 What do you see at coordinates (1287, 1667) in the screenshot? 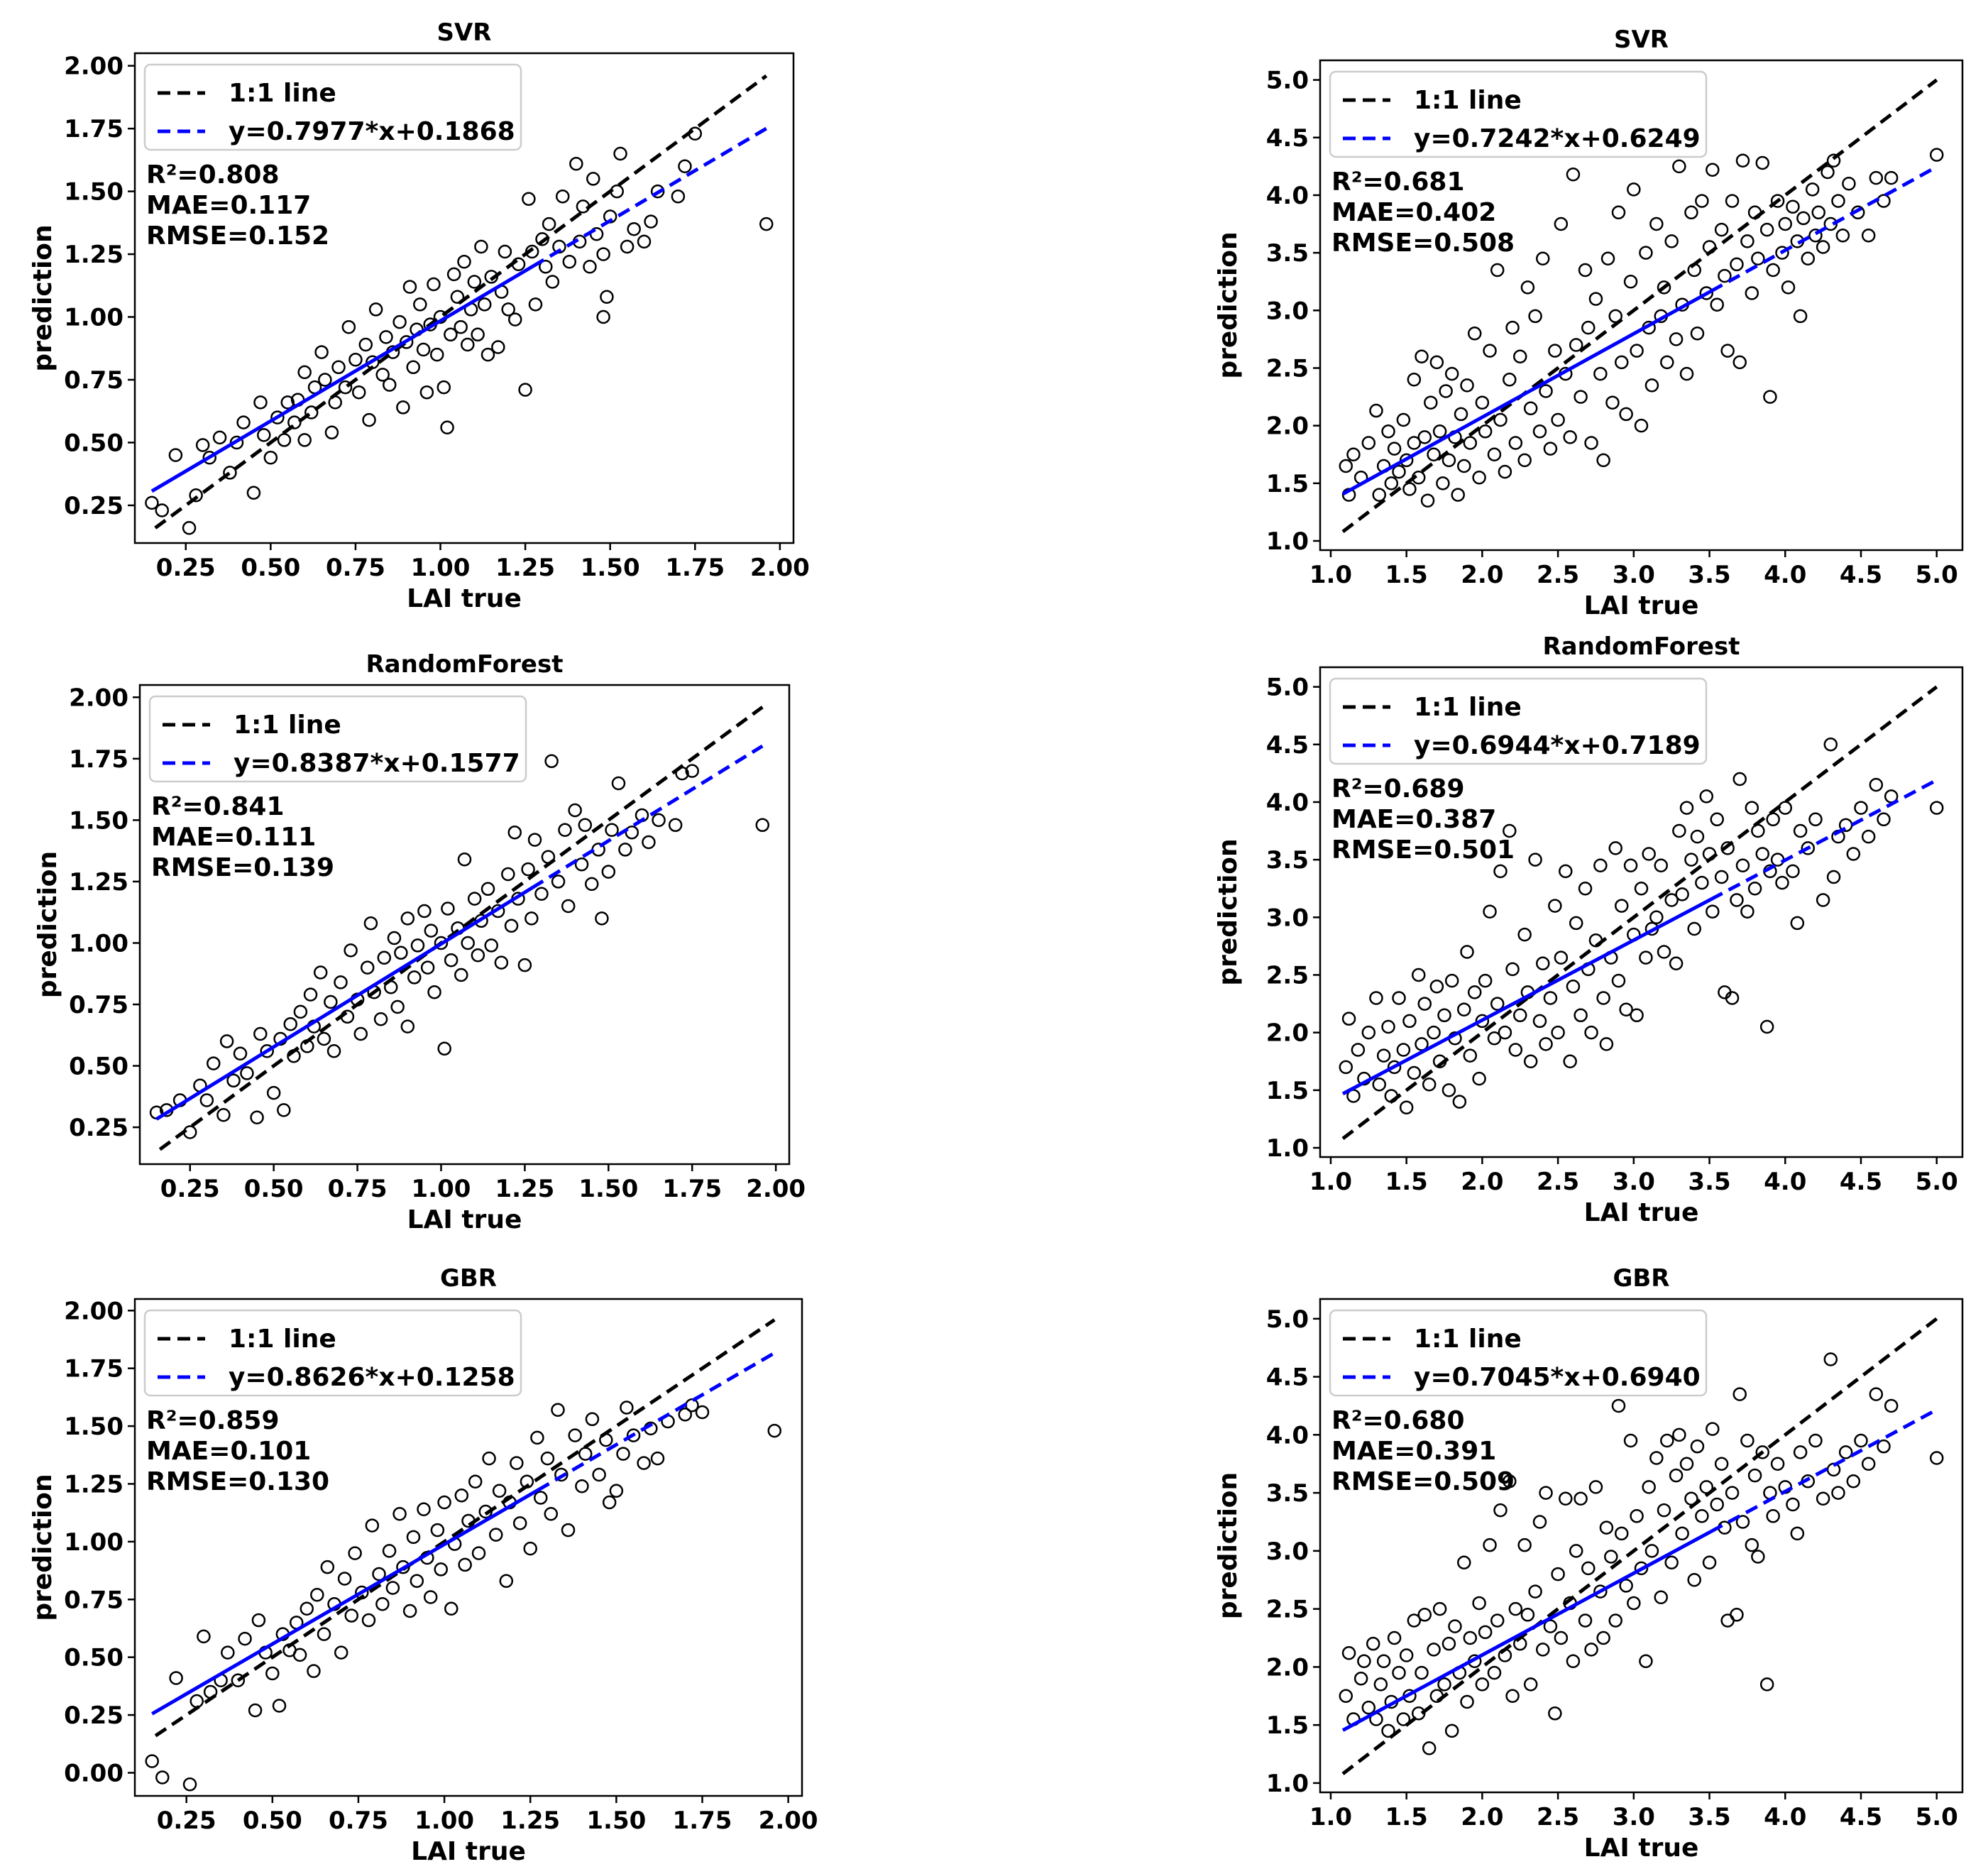
I see `y-tick-label: 2.0` at bounding box center [1287, 1667].